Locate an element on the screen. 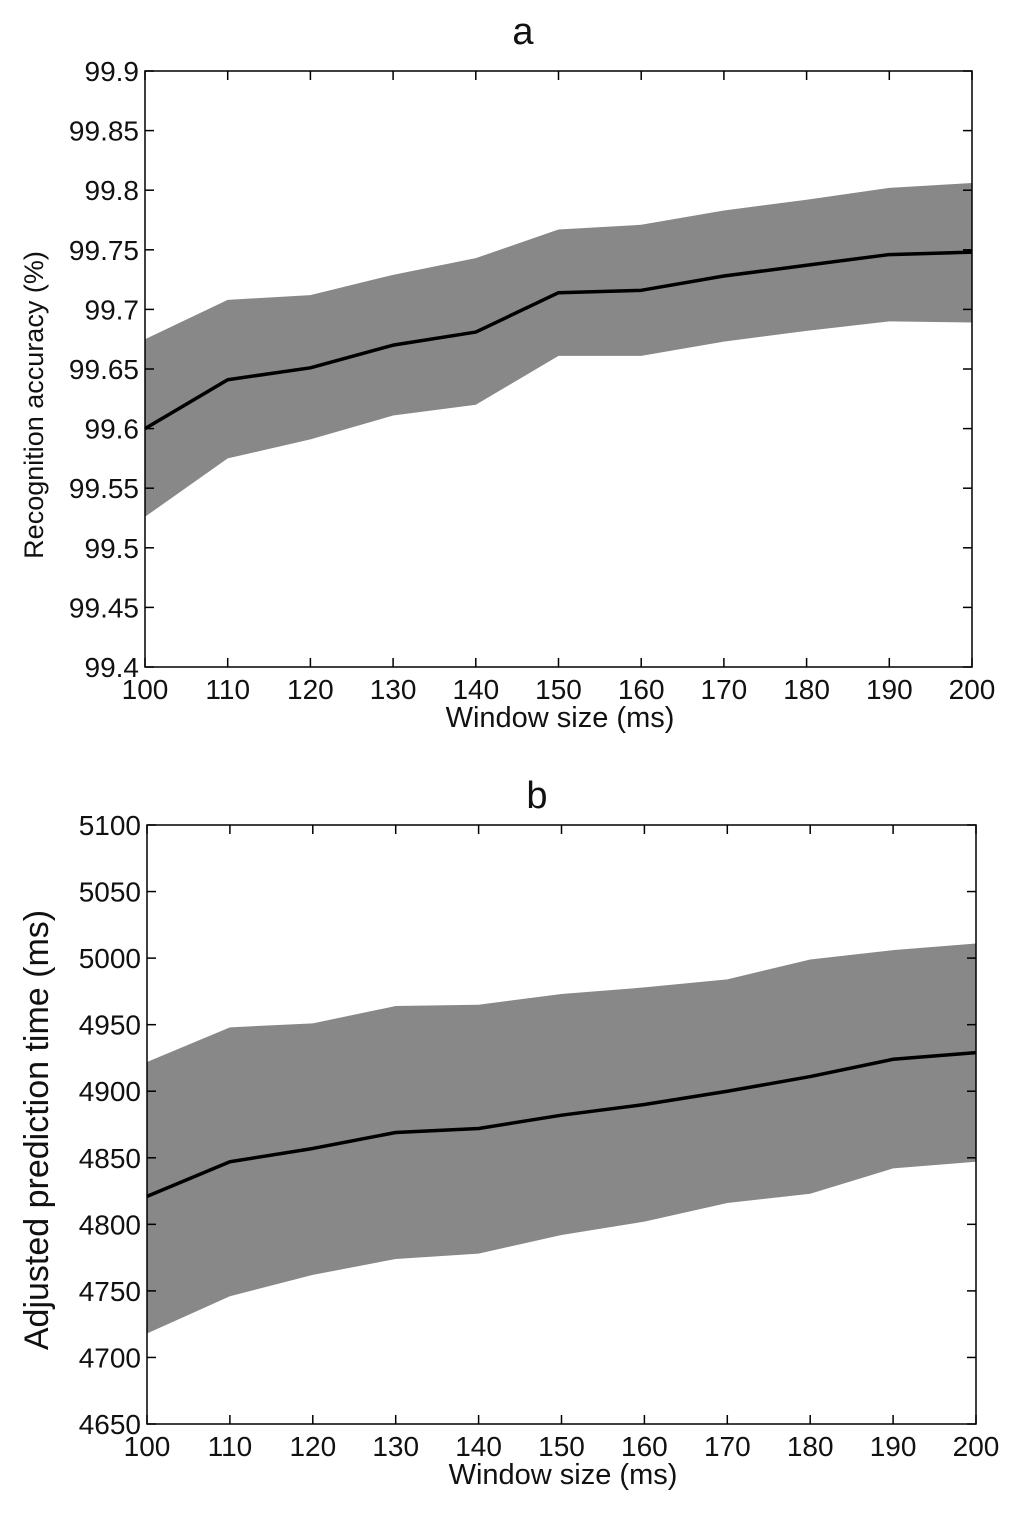  chart-a-title: a is located at coordinates (523, 32).